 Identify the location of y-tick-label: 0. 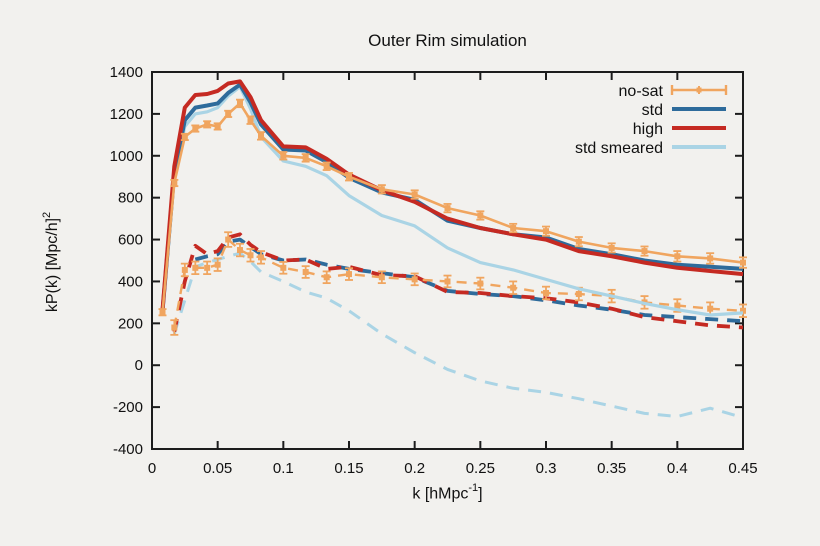
(139, 365).